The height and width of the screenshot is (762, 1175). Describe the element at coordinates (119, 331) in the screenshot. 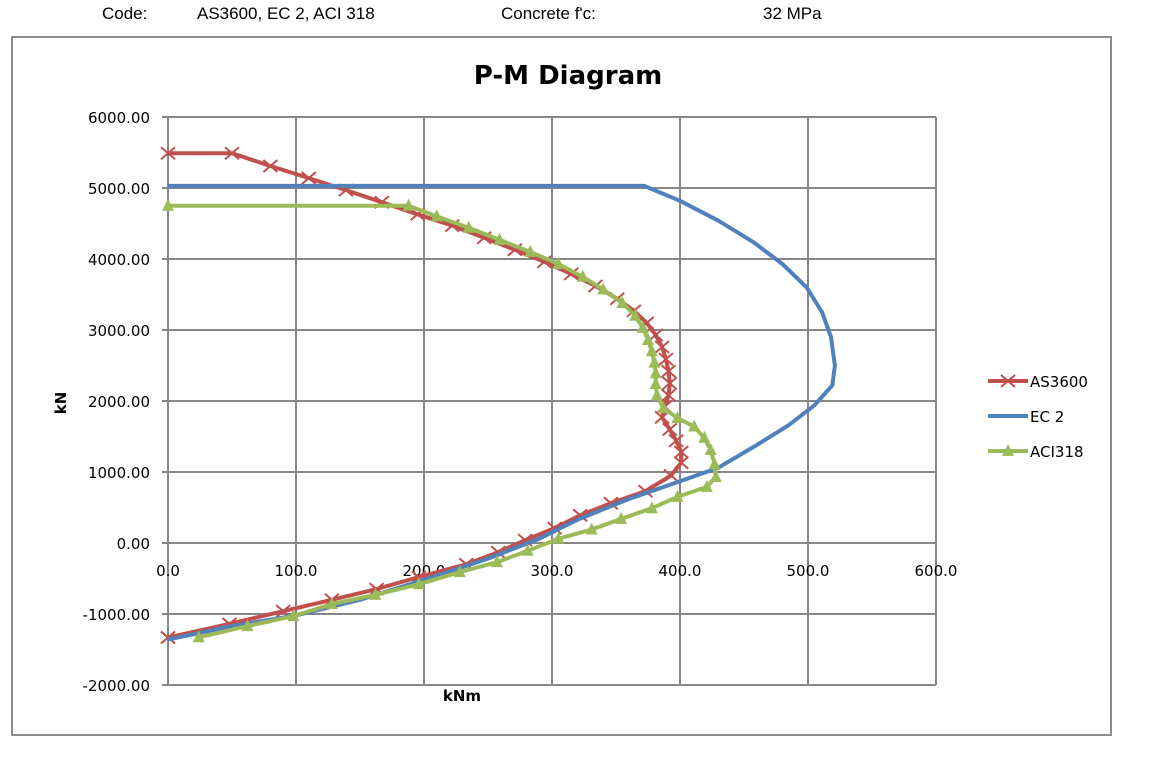

I see `y-tick-label: 3000.00` at that location.